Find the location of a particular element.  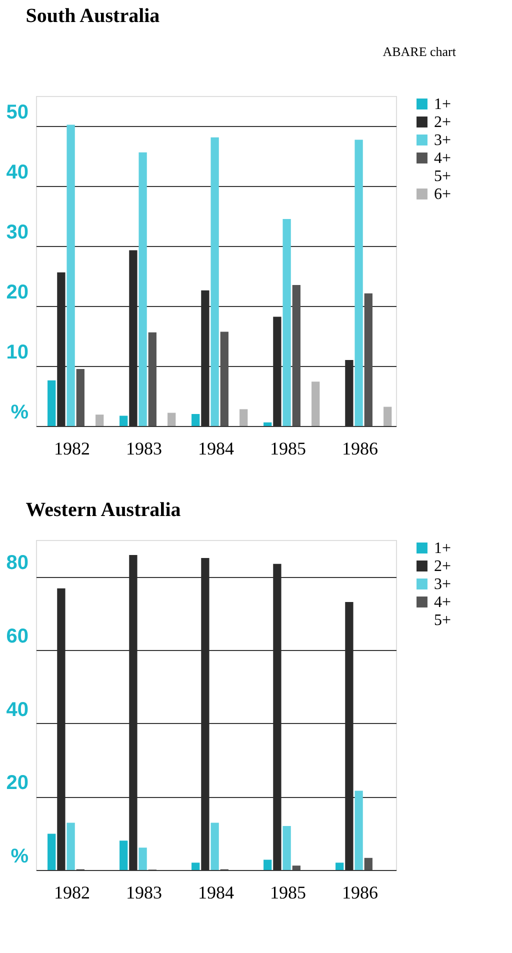

text: ABARE chart is located at coordinates (419, 51).